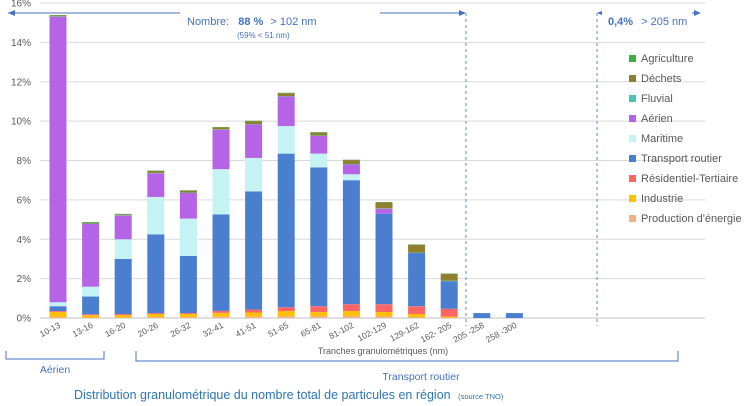 Image resolution: width=750 pixels, height=406 pixels. I want to click on annotation-nombre: Nombre: 88 % > 102 nm (59% < 51 nm), so click(237, 24).